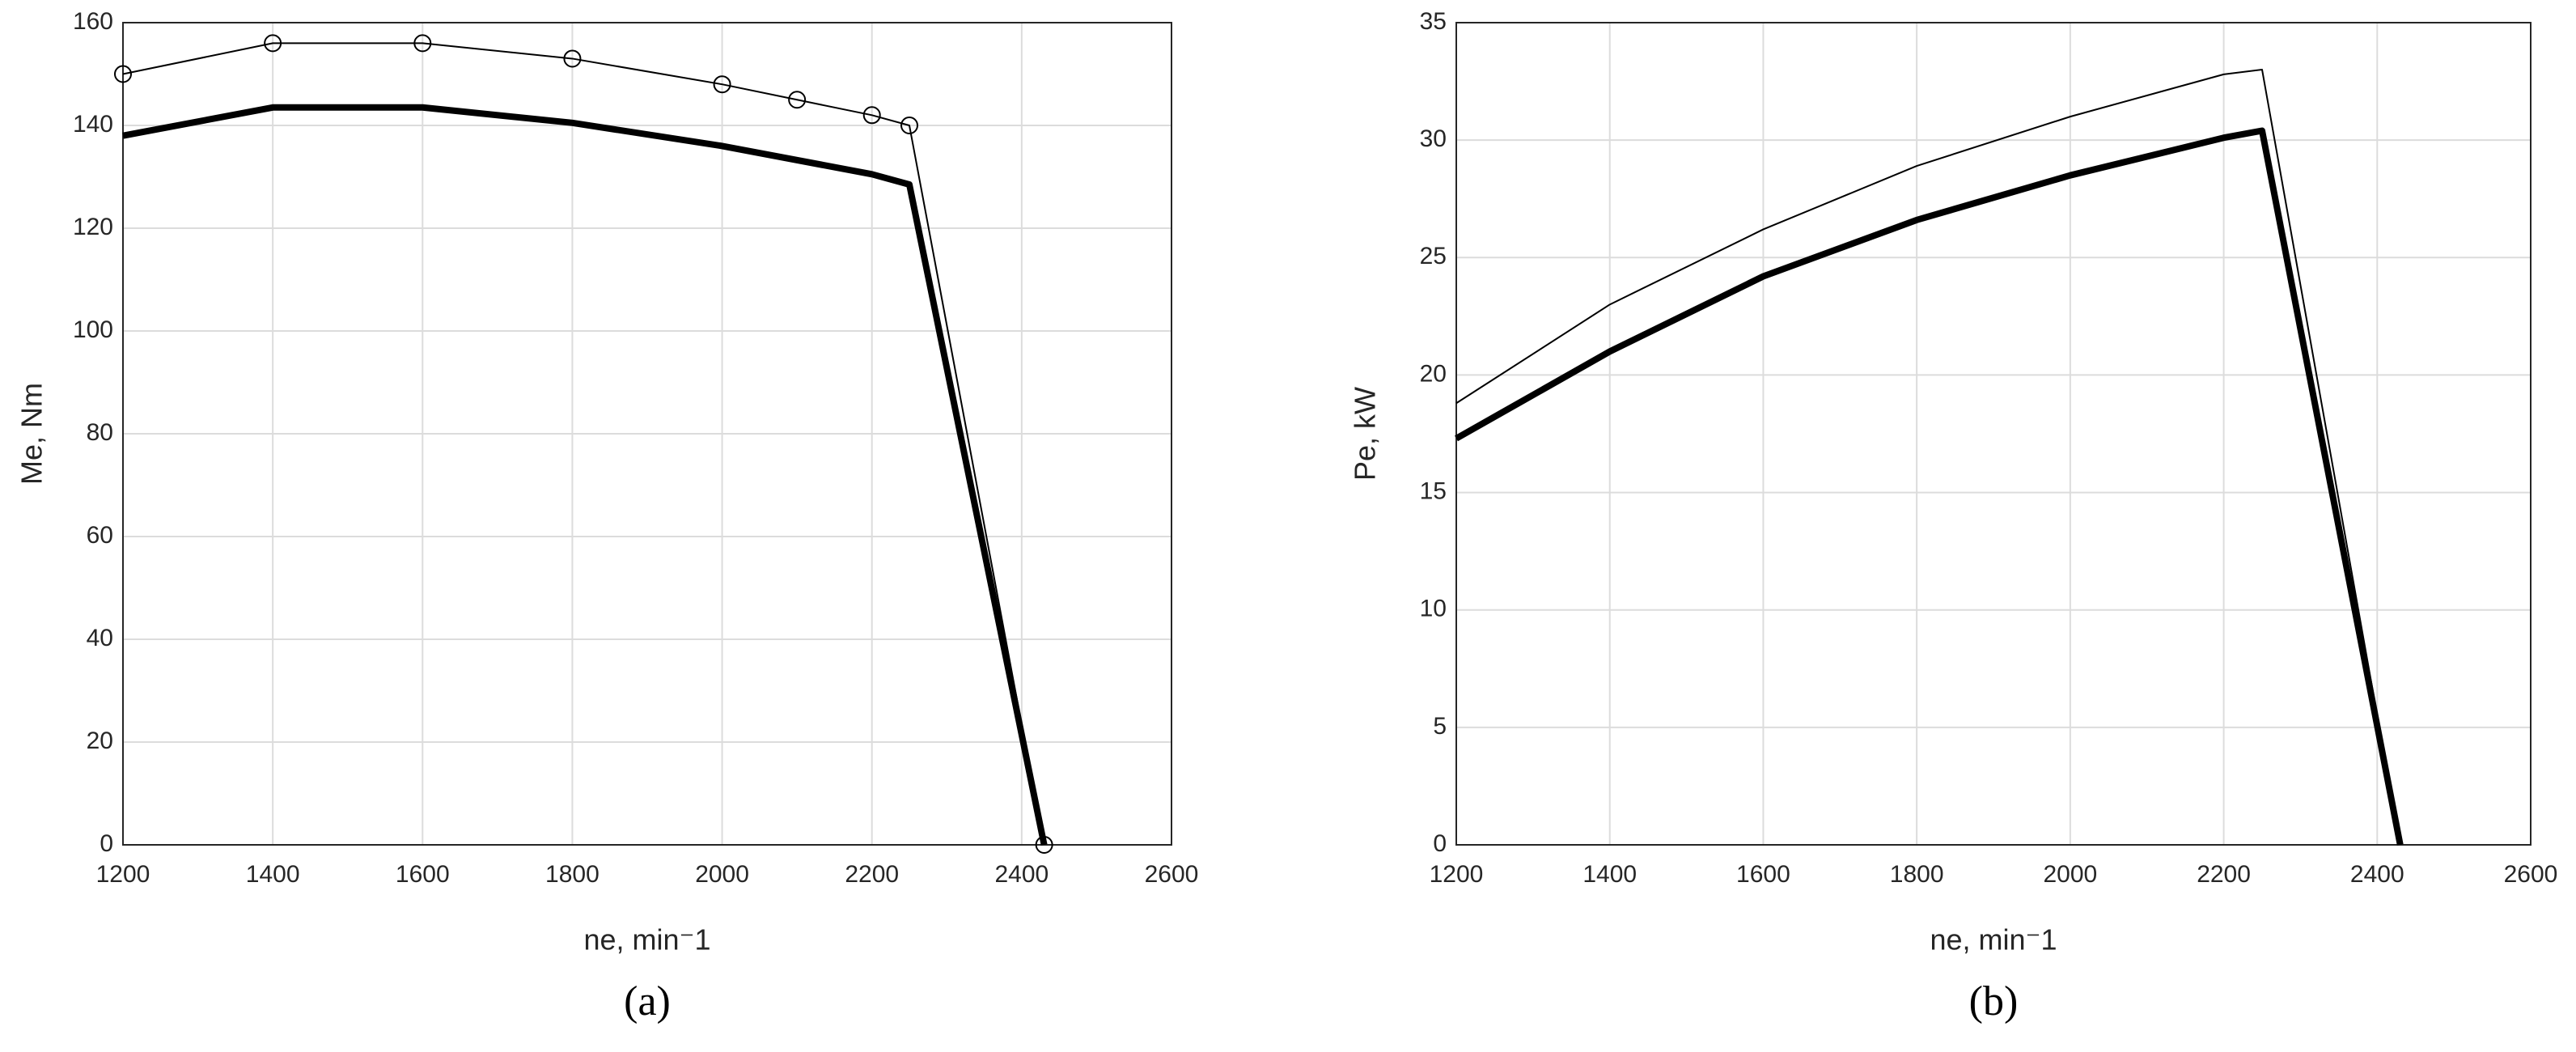  What do you see at coordinates (1365, 434) in the screenshot?
I see `y-axis-label: Pe, kW` at bounding box center [1365, 434].